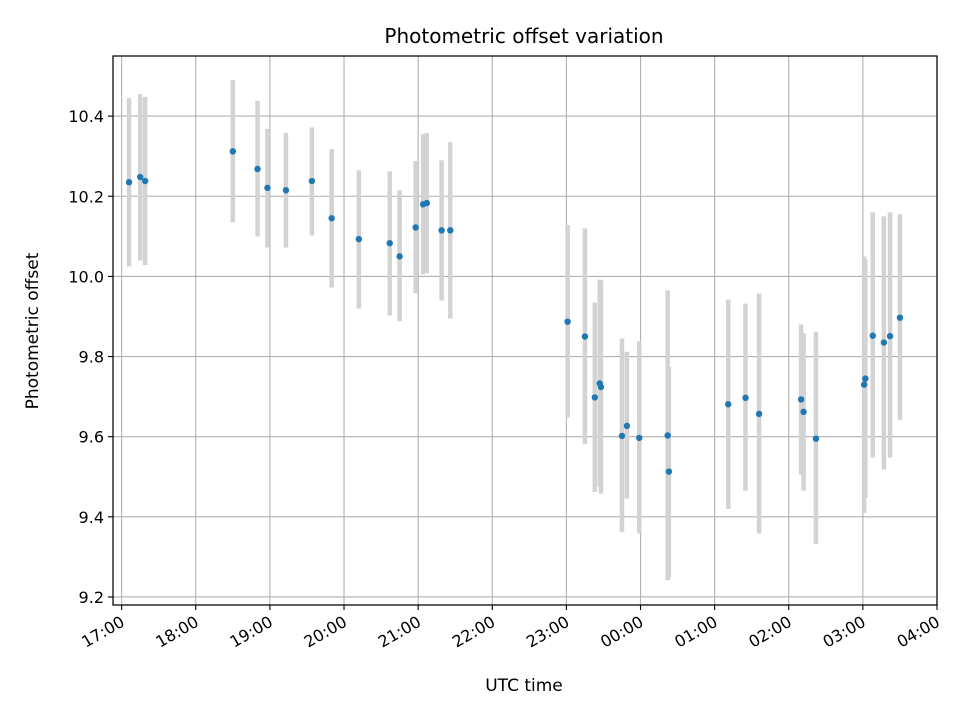 The image size is (960, 720). I want to click on y-tick-label: 9.8, so click(91, 357).